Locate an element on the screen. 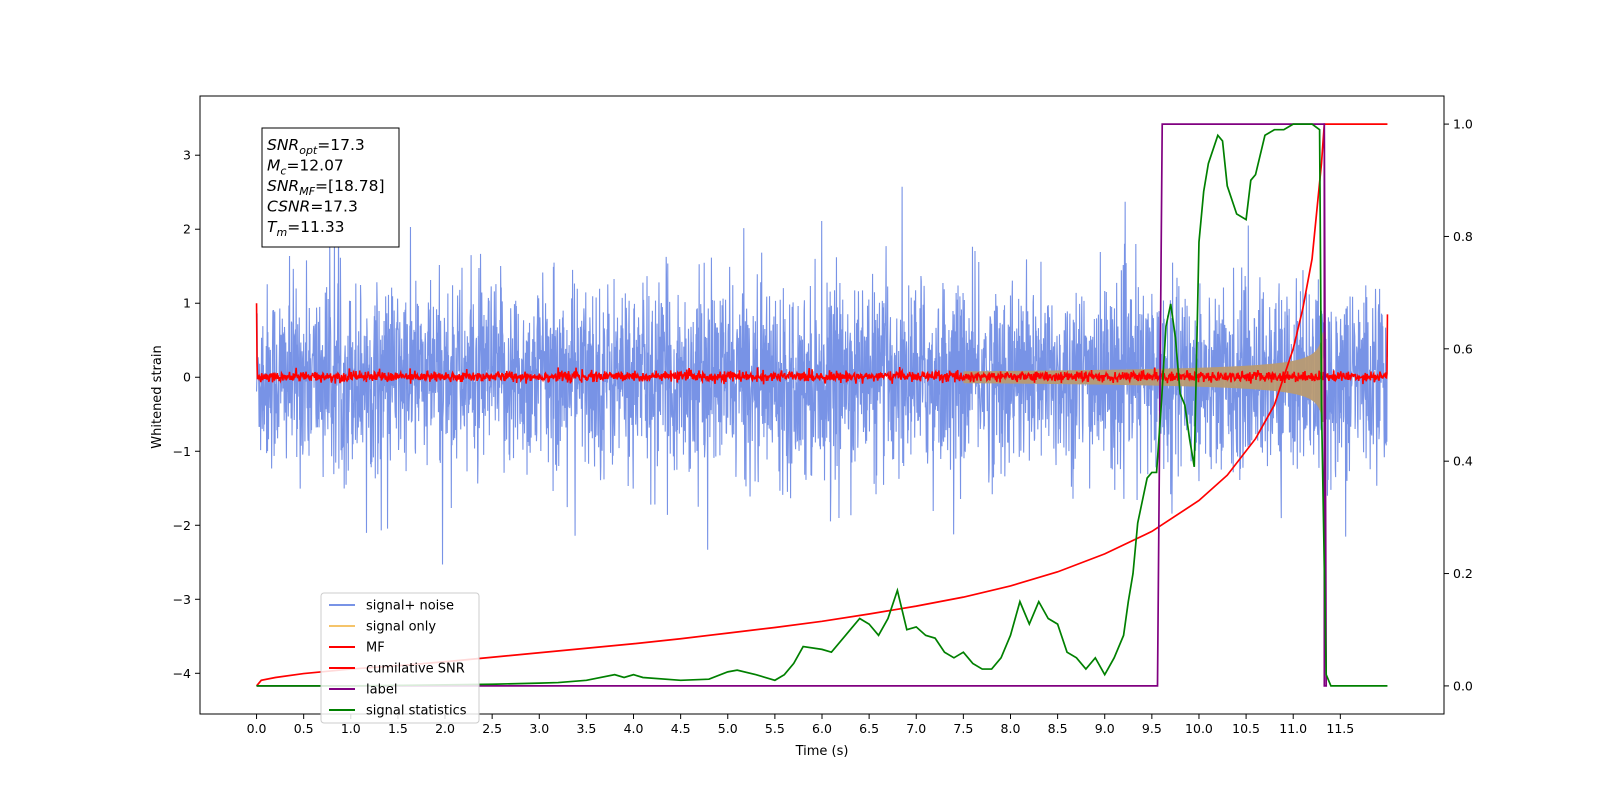 This screenshot has width=1600, height=800. x-tick-label: 3.0 is located at coordinates (539, 728).